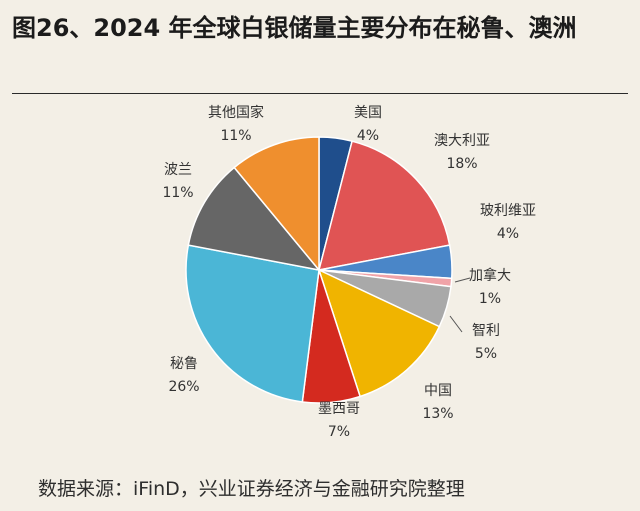 This screenshot has height=511, width=640. I want to click on leader-lines, so click(460, 305).